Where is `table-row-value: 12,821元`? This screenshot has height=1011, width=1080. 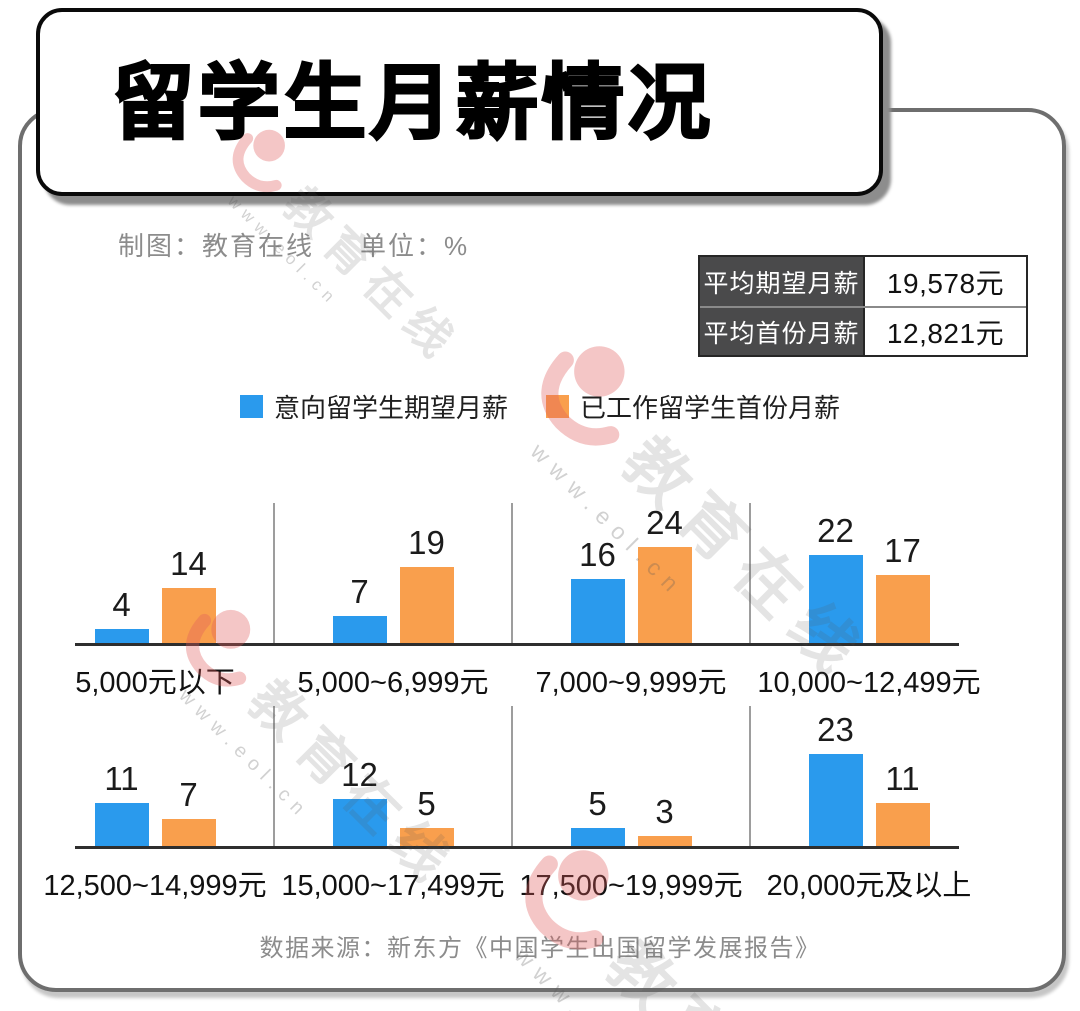 table-row-value: 12,821元 is located at coordinates (945, 333).